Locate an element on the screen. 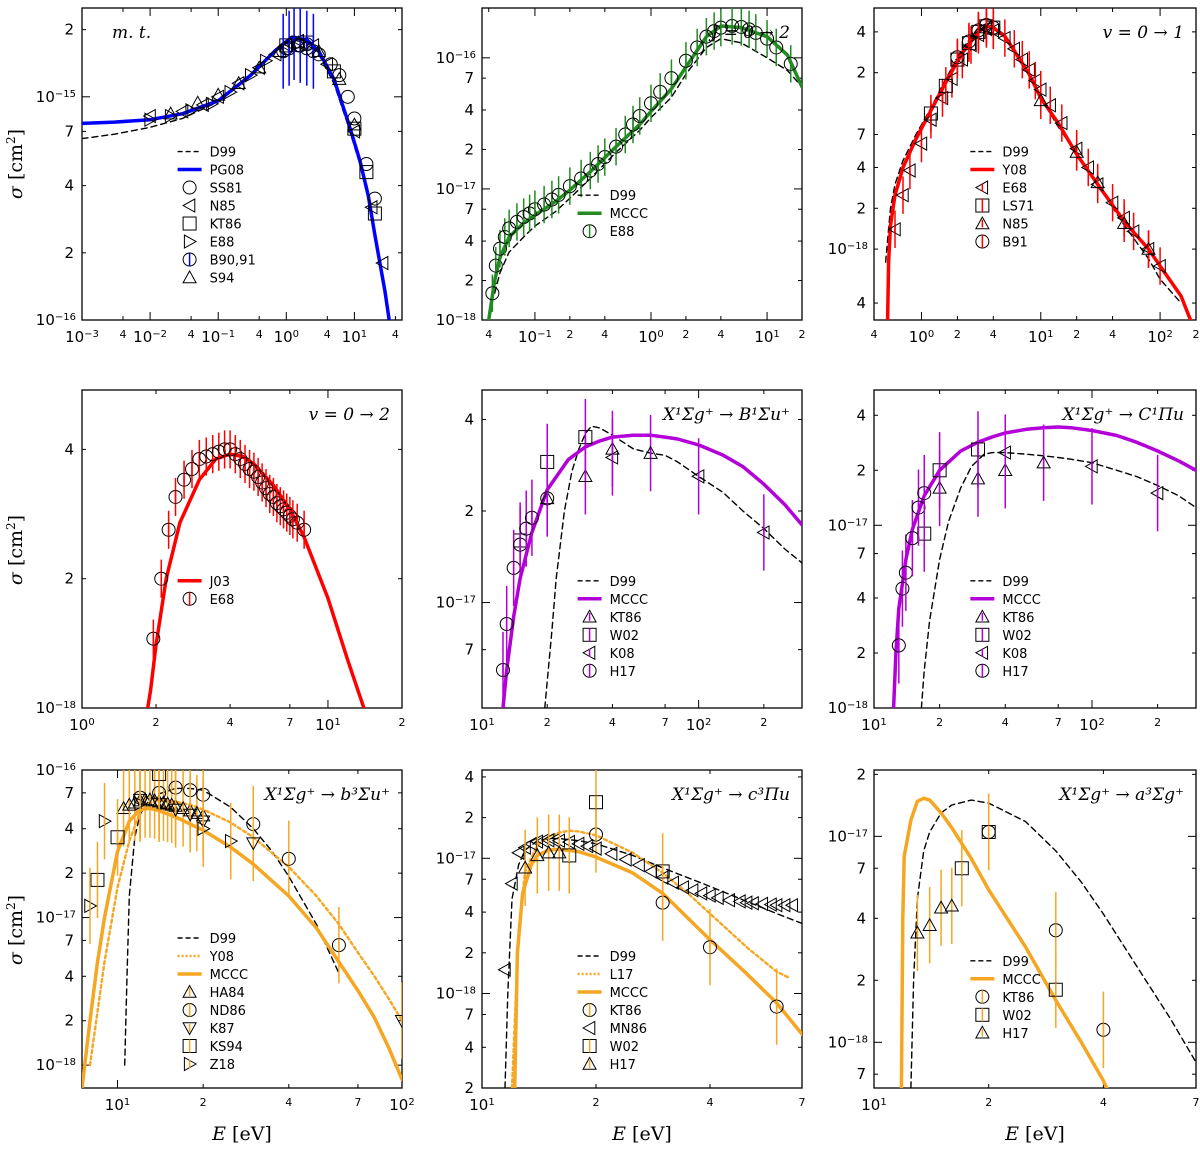  y-tick-label: 10−17 is located at coordinates (456, 603).